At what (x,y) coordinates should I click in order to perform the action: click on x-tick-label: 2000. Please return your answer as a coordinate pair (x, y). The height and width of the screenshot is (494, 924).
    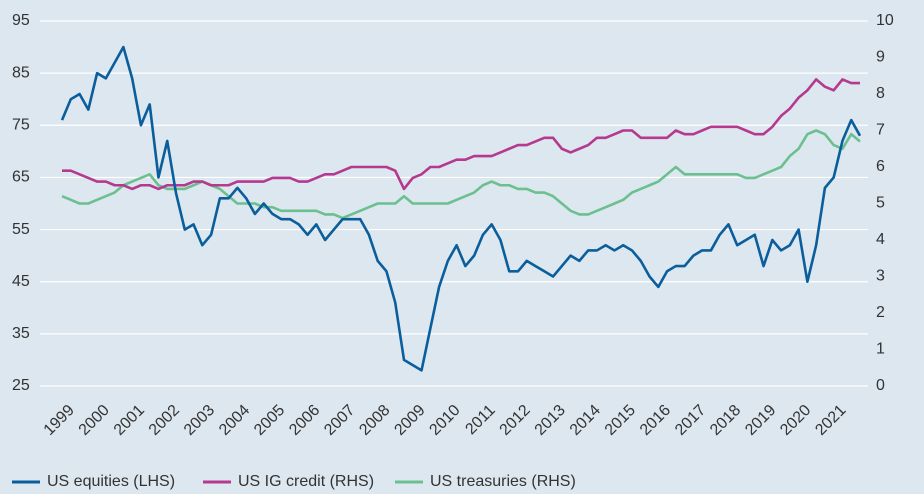
    Looking at the image, I should click on (94, 420).